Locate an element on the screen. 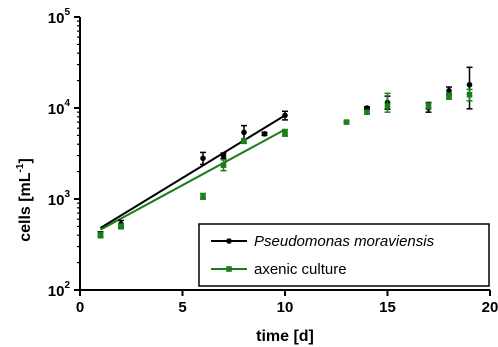 This screenshot has height=347, width=498. fit-lines is located at coordinates (192, 172).